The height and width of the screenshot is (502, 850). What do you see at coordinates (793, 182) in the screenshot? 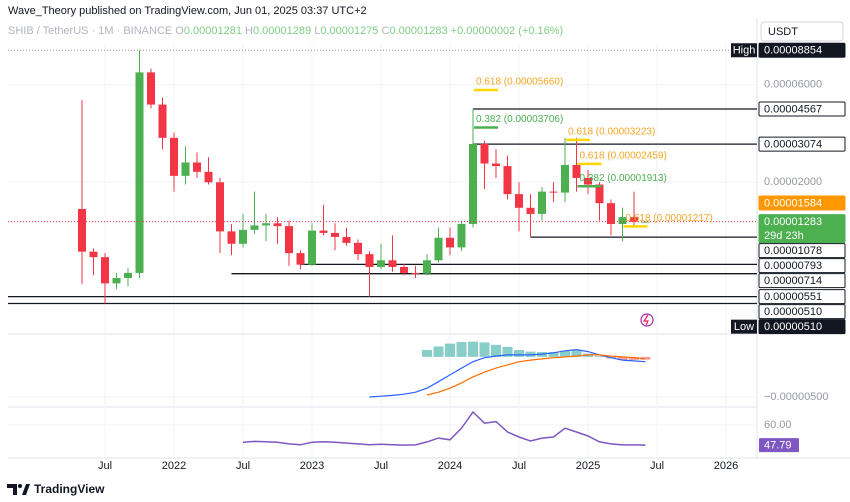
I see `y-tick-label: 0.00002000` at bounding box center [793, 182].